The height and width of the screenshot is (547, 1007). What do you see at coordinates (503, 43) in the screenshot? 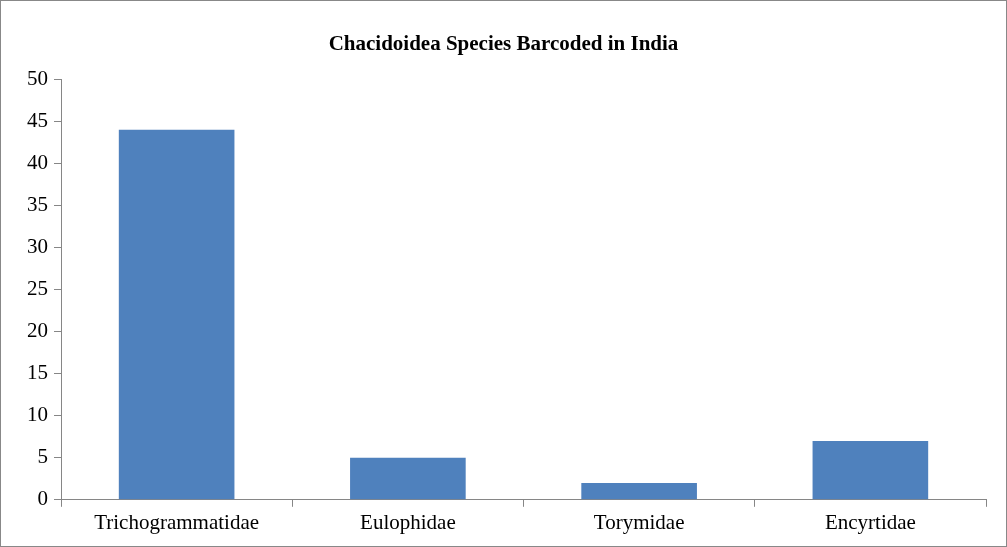
I see `chart-title: Chacidoidea Species Barcoded in India` at bounding box center [503, 43].